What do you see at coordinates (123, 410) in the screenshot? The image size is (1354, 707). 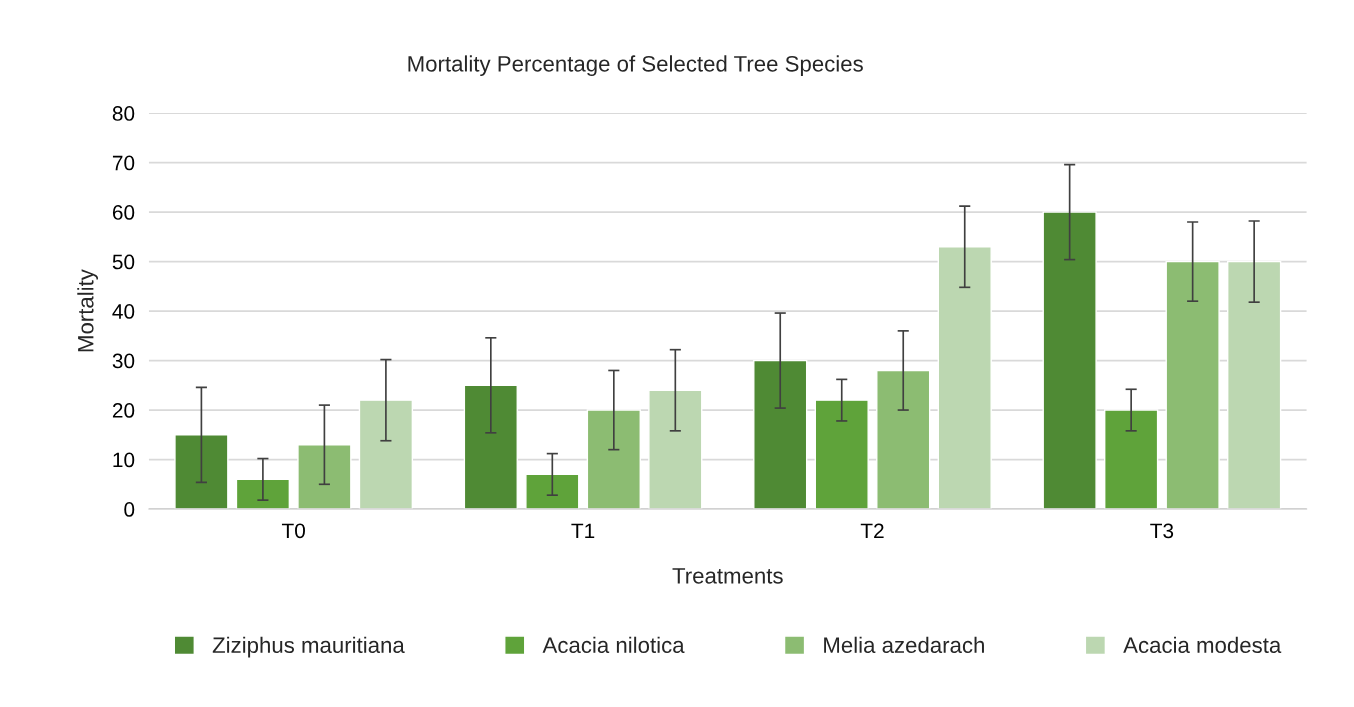 I see `y-tick-label: 20` at bounding box center [123, 410].